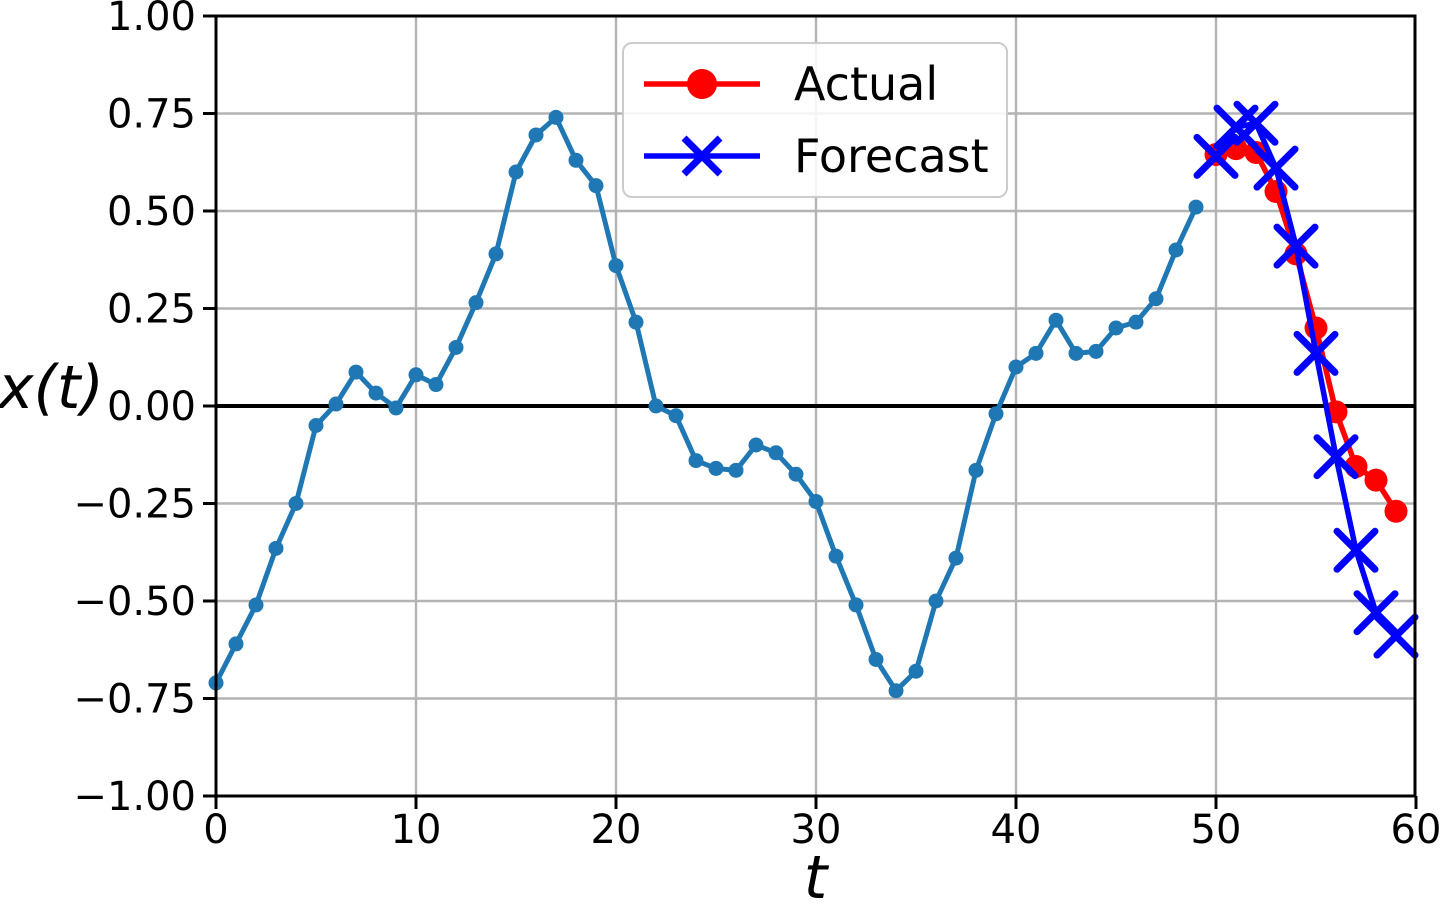 The width and height of the screenshot is (1440, 918). What do you see at coordinates (151, 407) in the screenshot?
I see `y-tick-label-0: 0.00` at bounding box center [151, 407].